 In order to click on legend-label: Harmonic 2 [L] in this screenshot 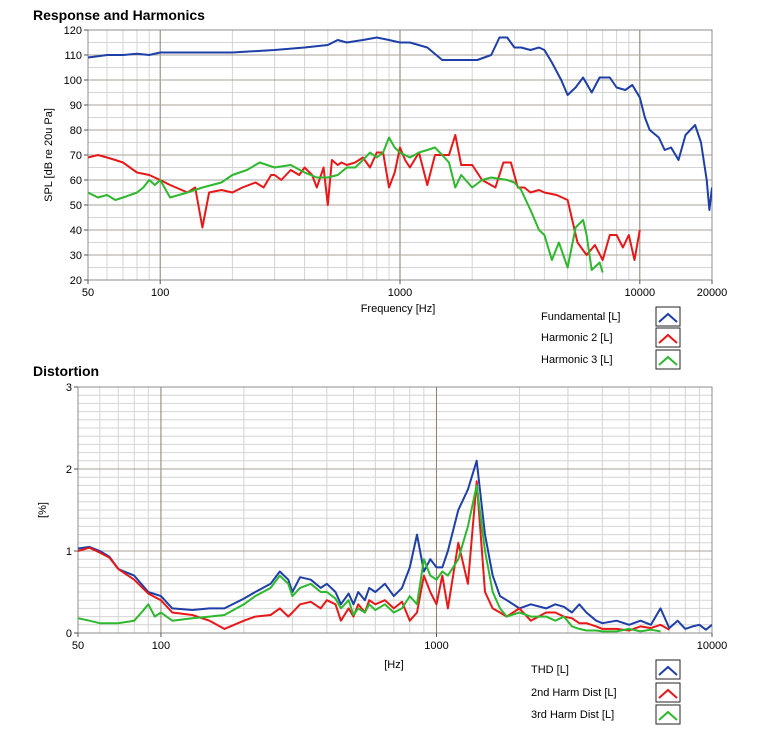, I will do `click(577, 338)`.